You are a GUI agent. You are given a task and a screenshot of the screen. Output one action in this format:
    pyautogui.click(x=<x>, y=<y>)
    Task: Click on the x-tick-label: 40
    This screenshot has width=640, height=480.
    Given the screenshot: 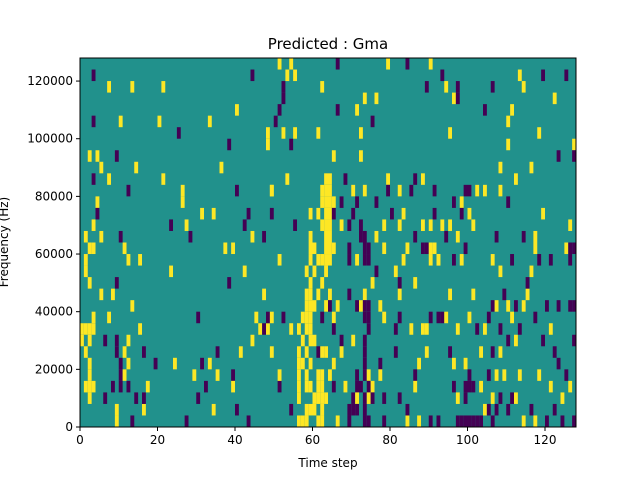 What is the action you would take?
    pyautogui.click(x=234, y=440)
    